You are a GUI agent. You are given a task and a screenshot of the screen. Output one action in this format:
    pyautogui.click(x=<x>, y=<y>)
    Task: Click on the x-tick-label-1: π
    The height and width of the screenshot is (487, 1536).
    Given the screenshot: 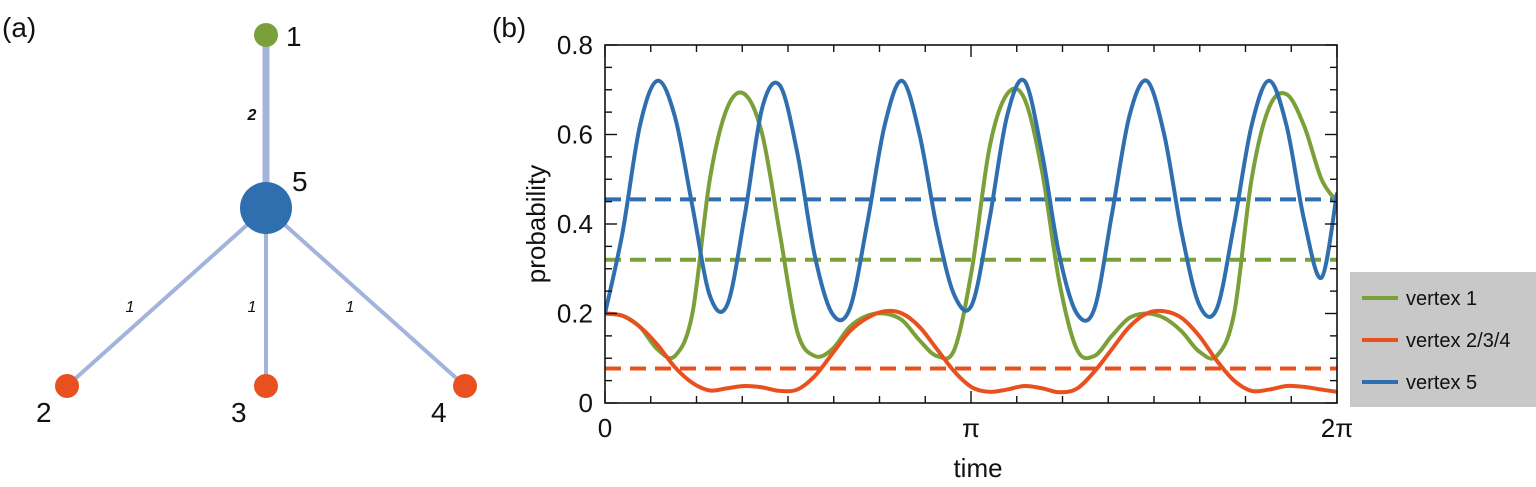 What is the action you would take?
    pyautogui.click(x=971, y=428)
    